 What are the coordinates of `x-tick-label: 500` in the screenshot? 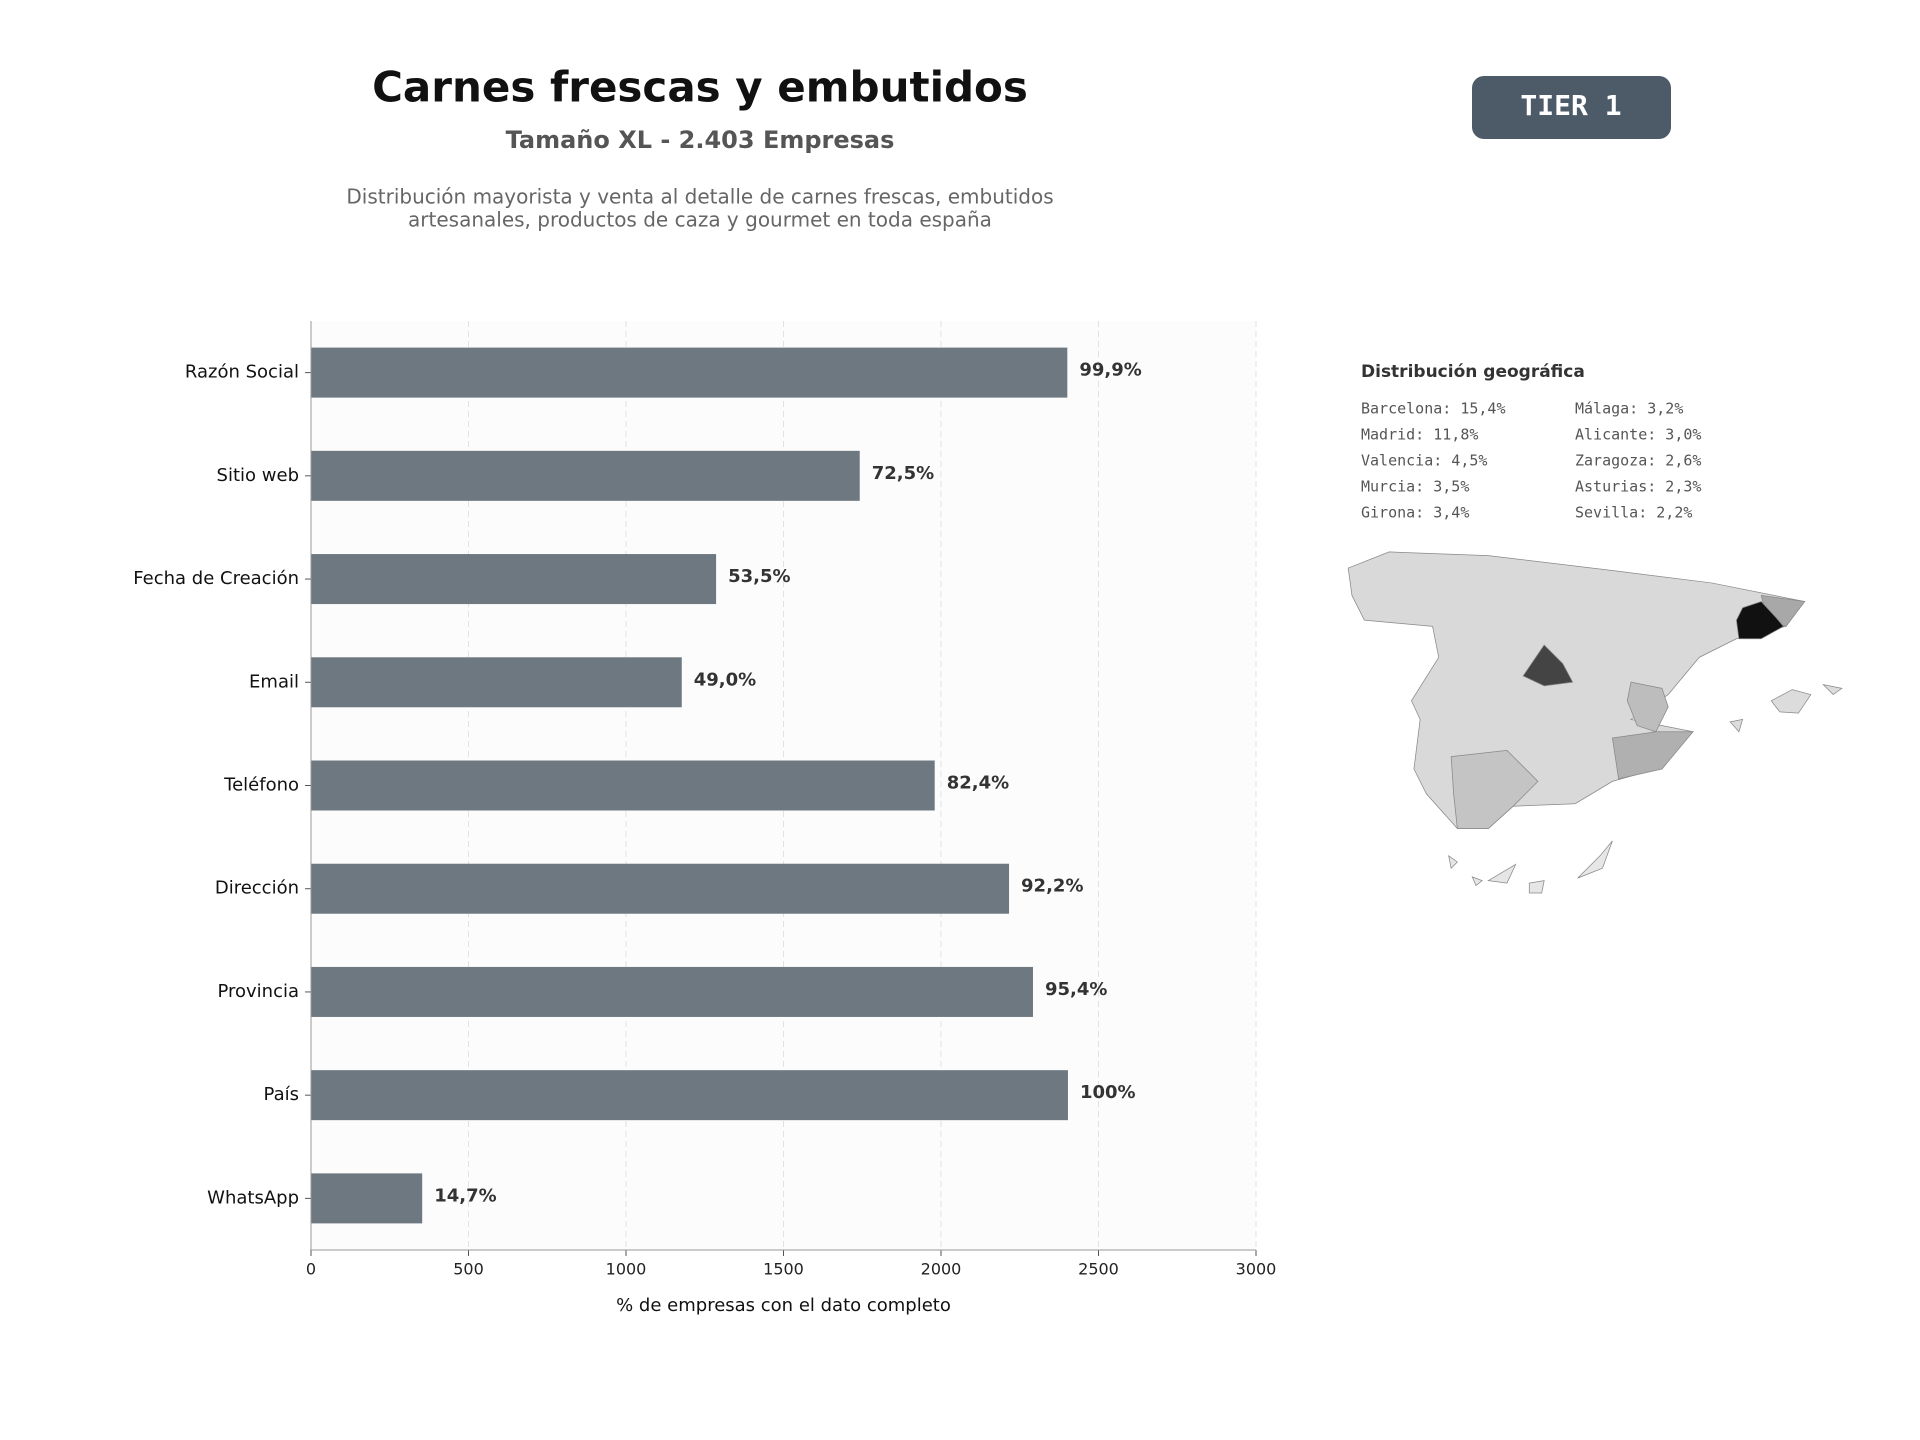 It's located at (468, 1269).